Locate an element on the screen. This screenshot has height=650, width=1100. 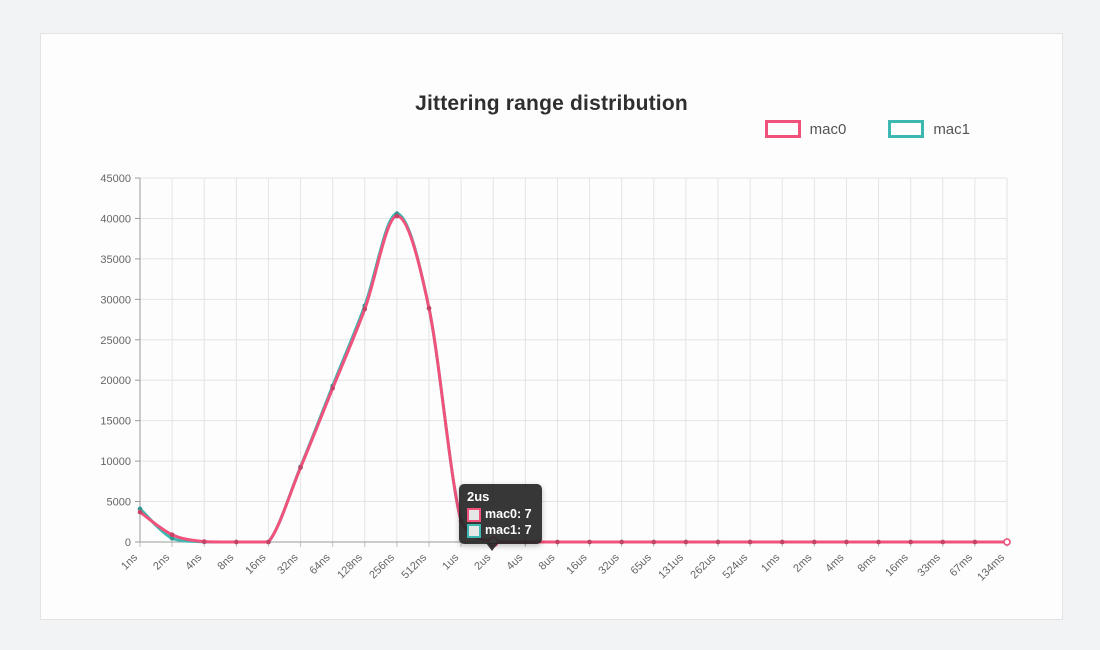
x-axis-label: 4ms is located at coordinates (835, 563).